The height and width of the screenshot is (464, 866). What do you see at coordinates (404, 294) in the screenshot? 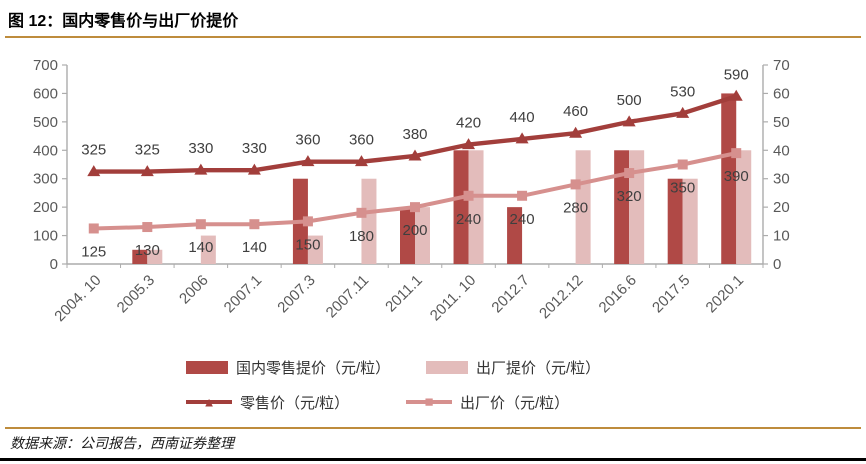
I see `svg-text: 2011.1` at bounding box center [404, 294].